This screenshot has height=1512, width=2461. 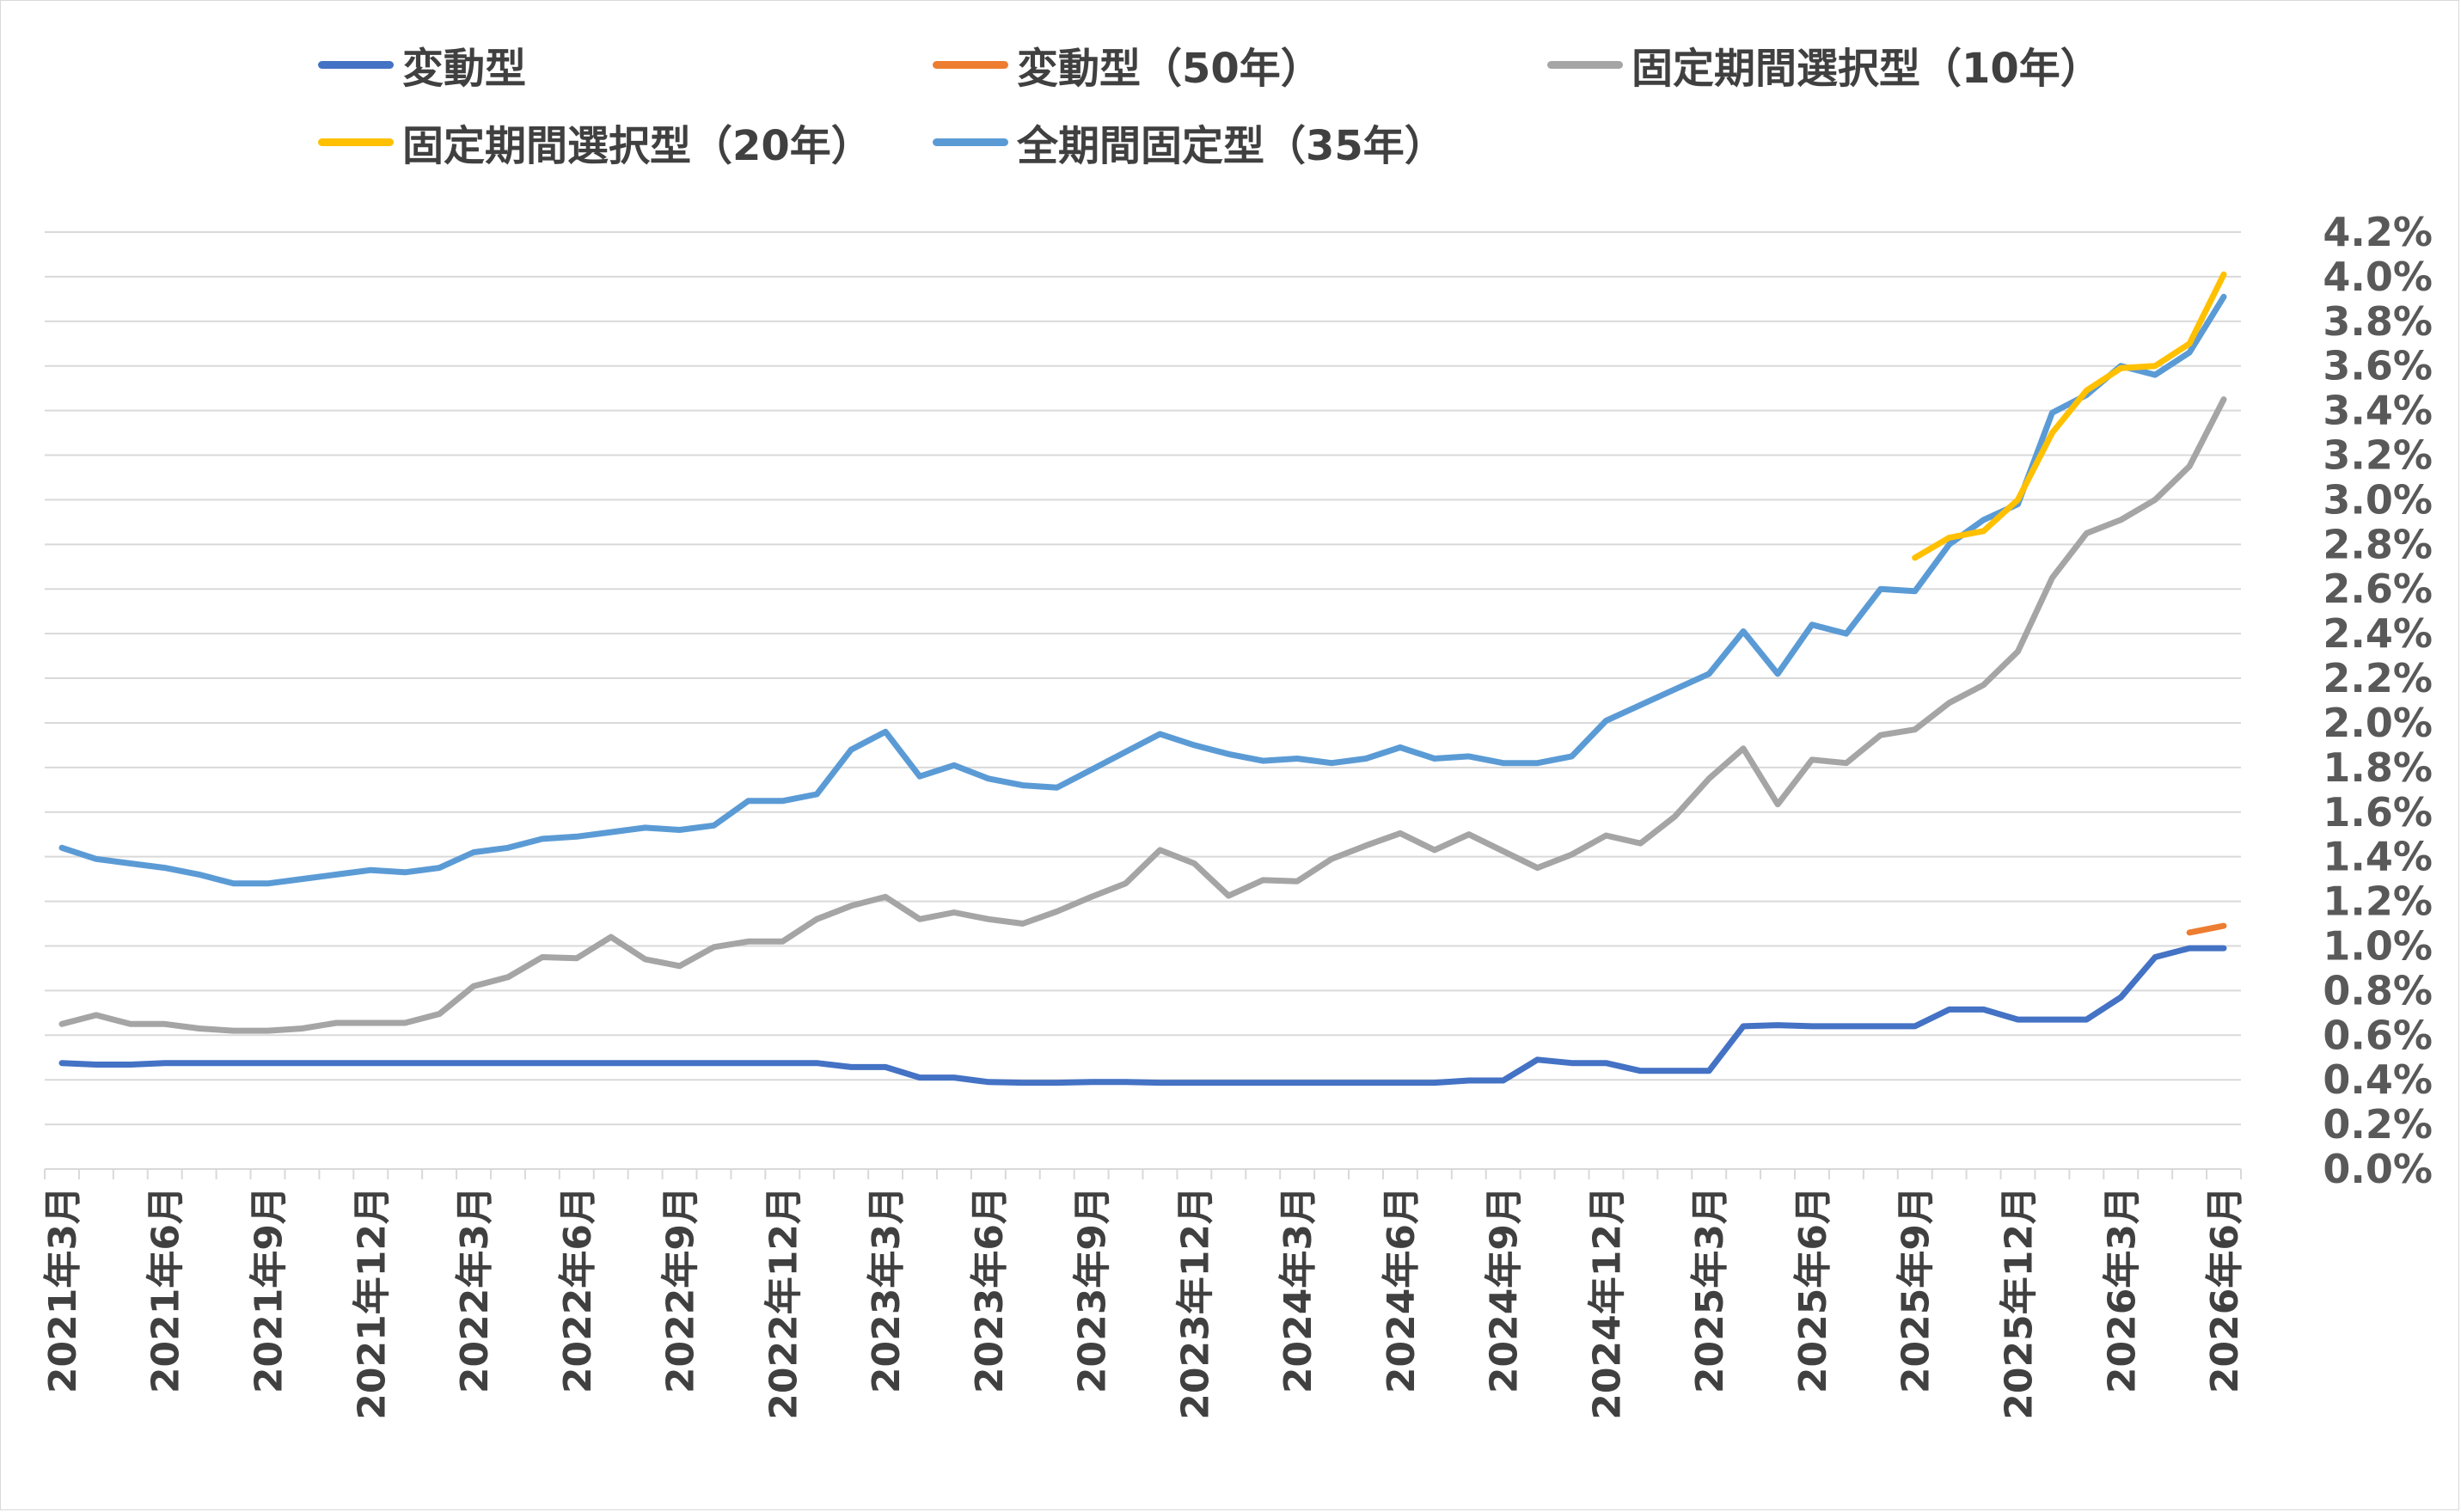 What do you see at coordinates (1585, 64) in the screenshot?
I see `legend-swatch-fixed-10y` at bounding box center [1585, 64].